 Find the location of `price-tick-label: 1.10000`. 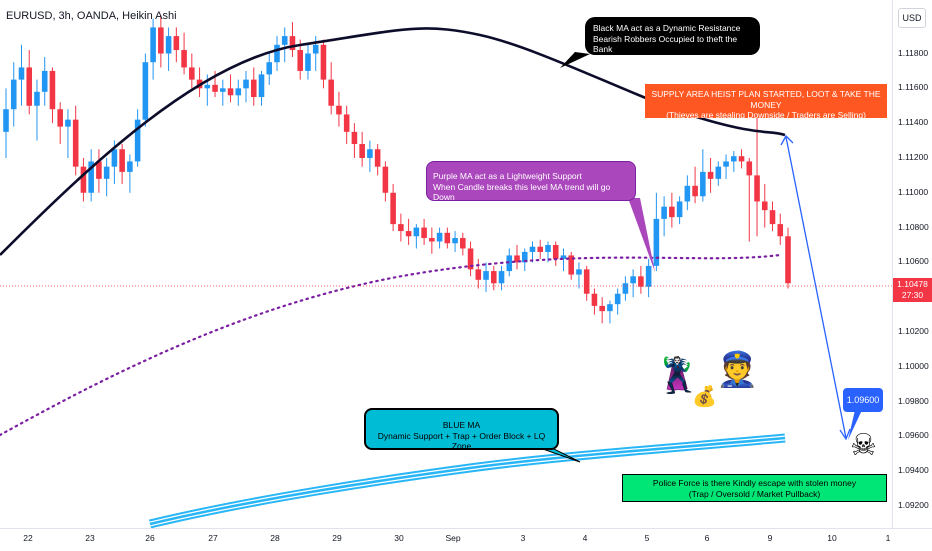

price-tick-label: 1.10000 is located at coordinates (913, 365).